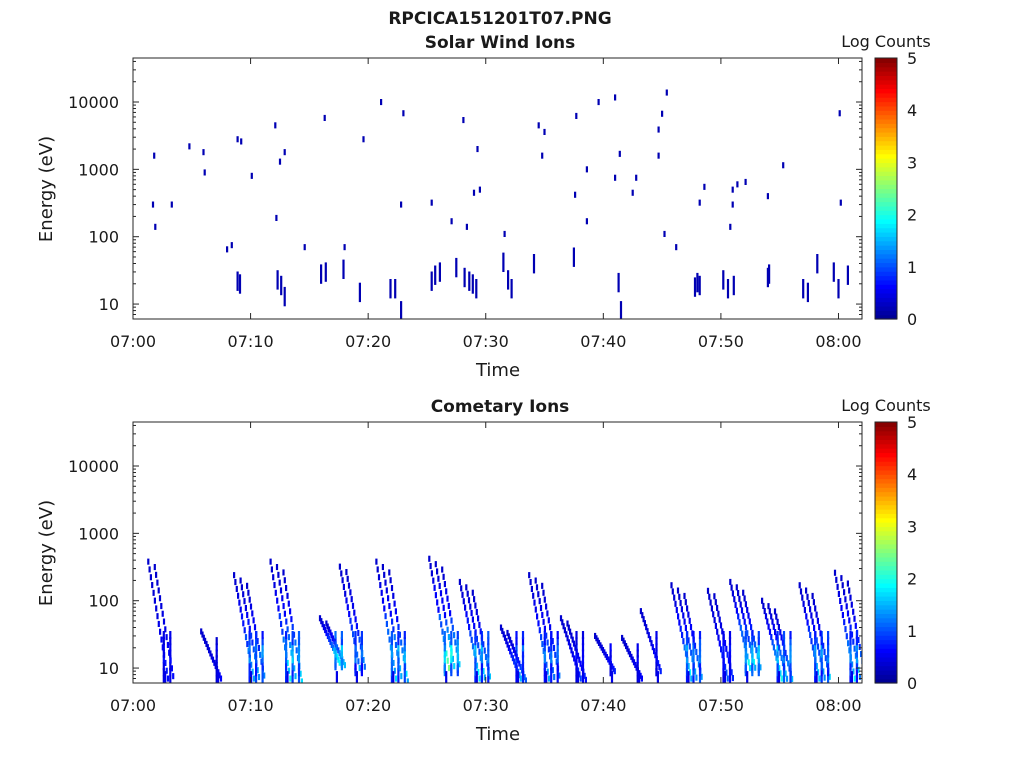  I want to click on x-tick-label: 07:00, so click(133, 705).